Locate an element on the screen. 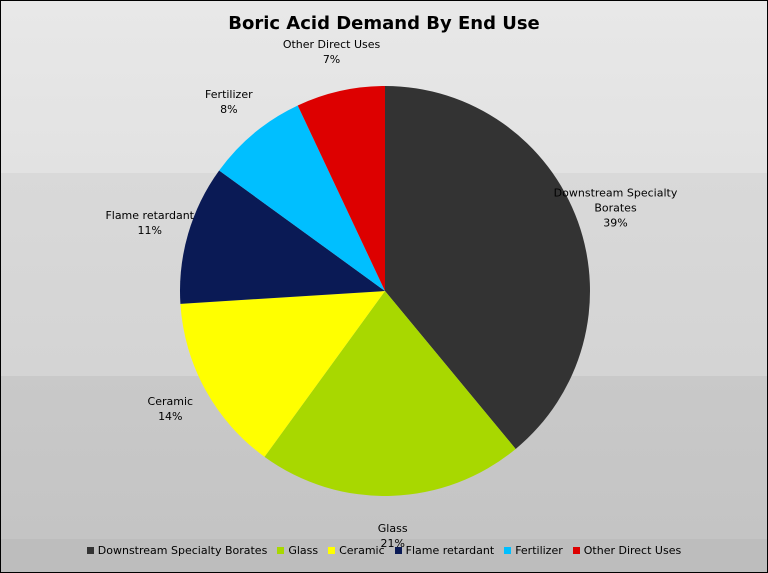 This screenshot has height=573, width=768. data-label: Downstream Specialty Borates 39% is located at coordinates (616, 208).